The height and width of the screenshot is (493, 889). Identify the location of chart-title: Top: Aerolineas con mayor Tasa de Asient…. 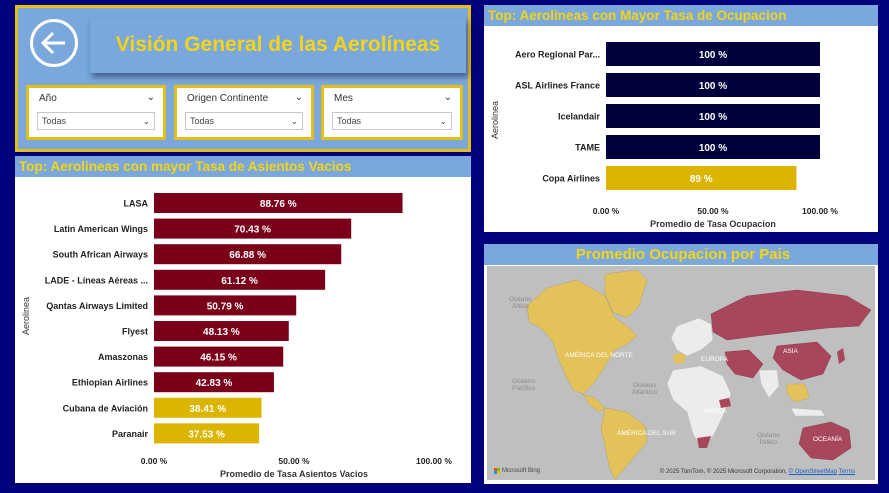
(243, 166).